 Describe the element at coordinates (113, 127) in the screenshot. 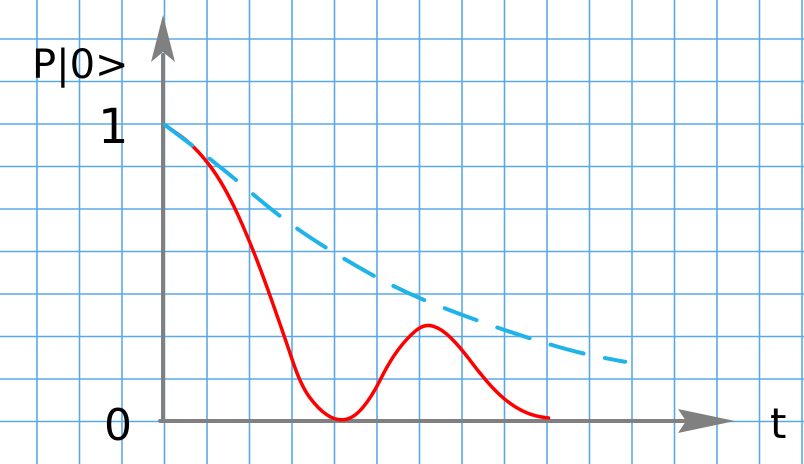

I see `y-tick-label-1: 1` at that location.